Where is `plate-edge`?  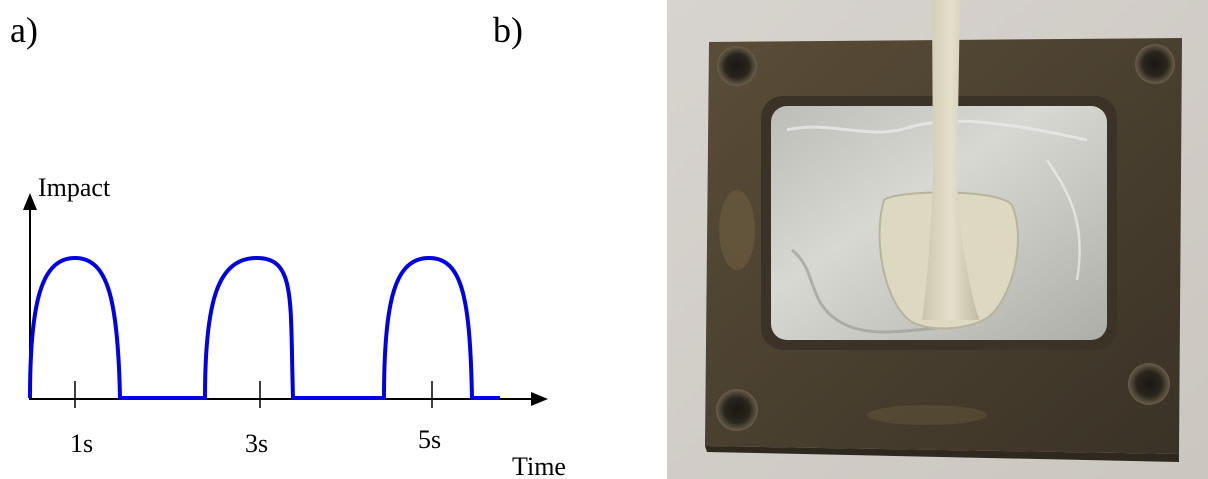
plate-edge is located at coordinates (942, 454).